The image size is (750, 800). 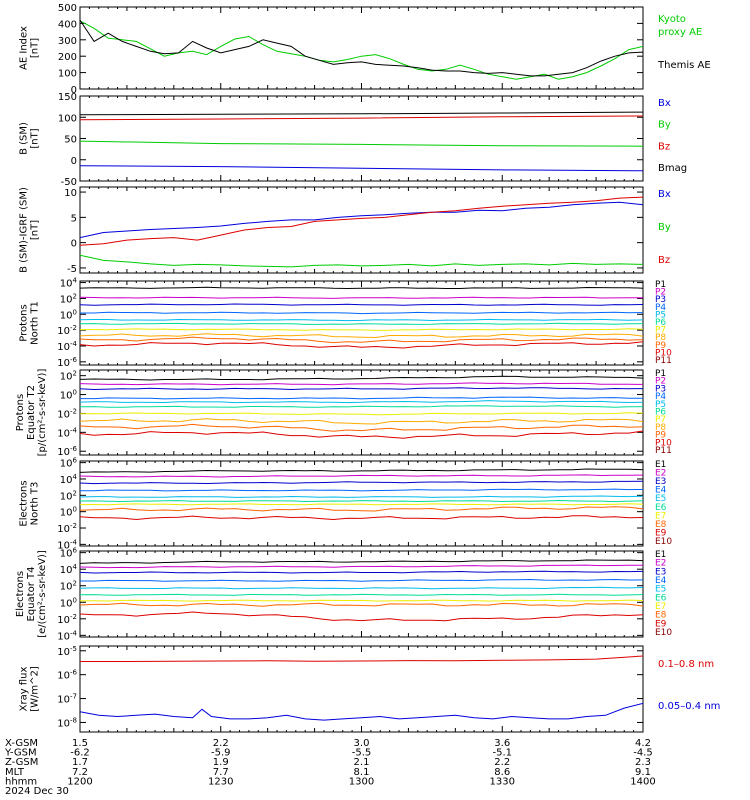 I want to click on series-line-p1, so click(x=361, y=288).